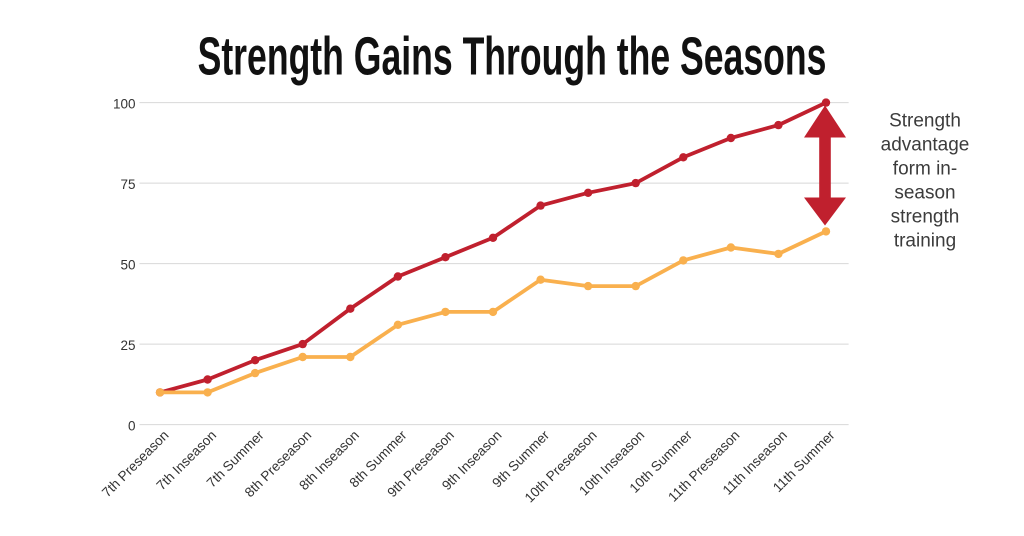  Describe the element at coordinates (127, 184) in the screenshot. I see `svg-text: 75` at that location.